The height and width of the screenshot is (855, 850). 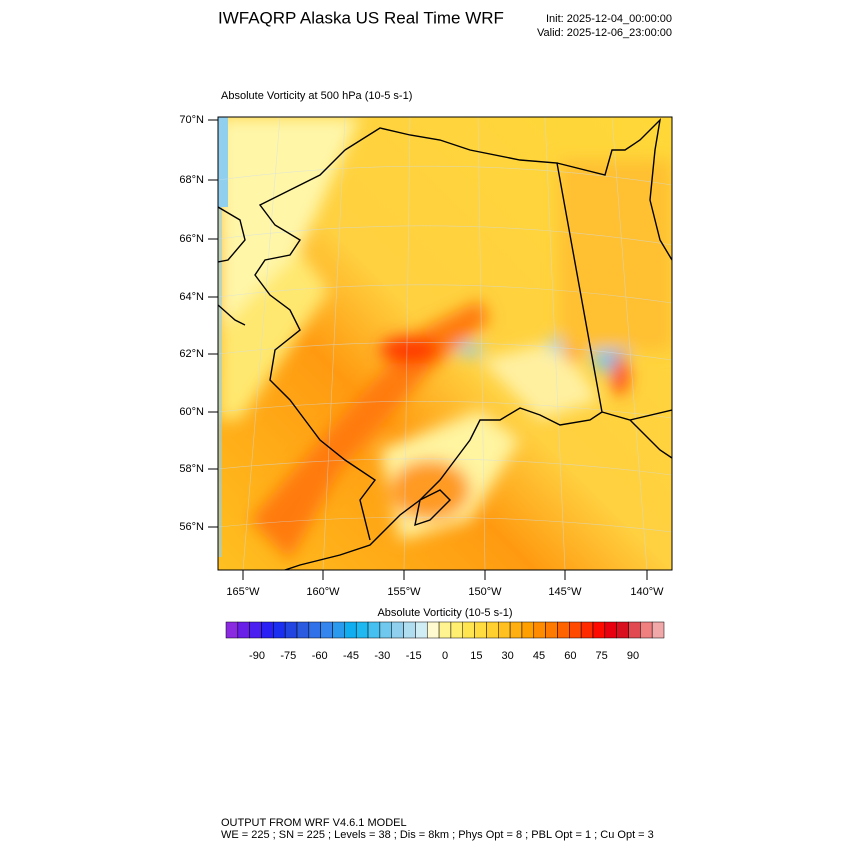 I want to click on colorbar-tick-label: 75, so click(x=602, y=656).